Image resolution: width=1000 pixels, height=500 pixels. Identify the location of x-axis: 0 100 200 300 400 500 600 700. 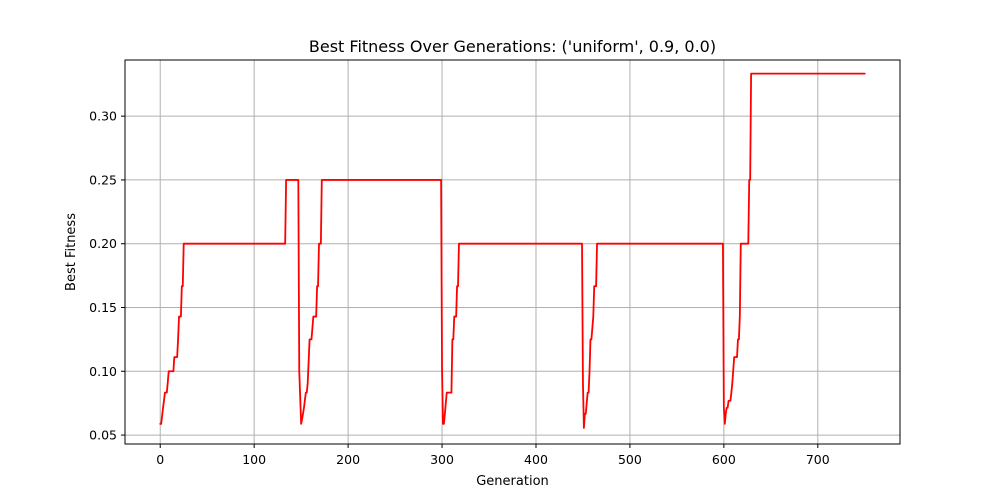
(493, 455).